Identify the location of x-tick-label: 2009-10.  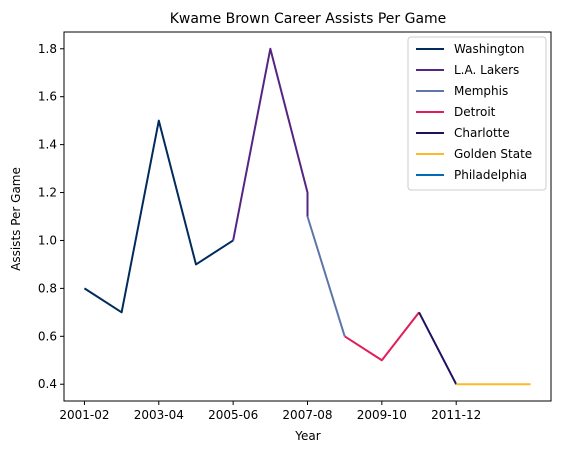
(382, 415).